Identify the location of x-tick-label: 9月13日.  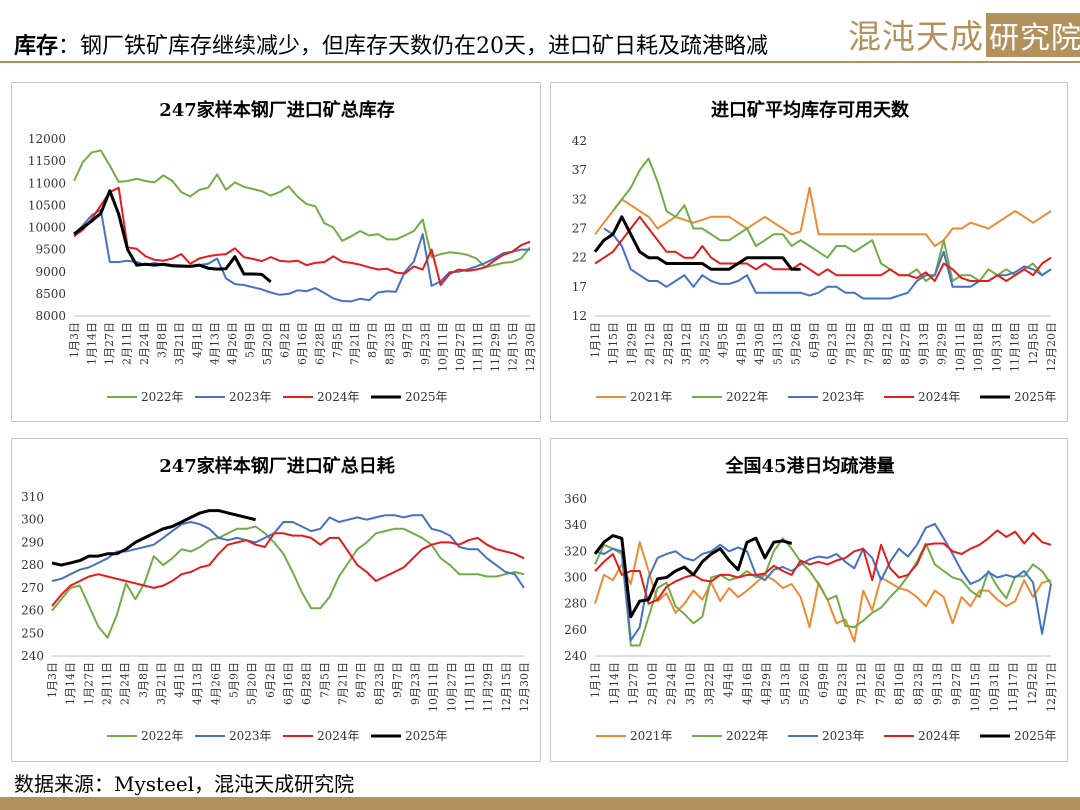
(937, 683).